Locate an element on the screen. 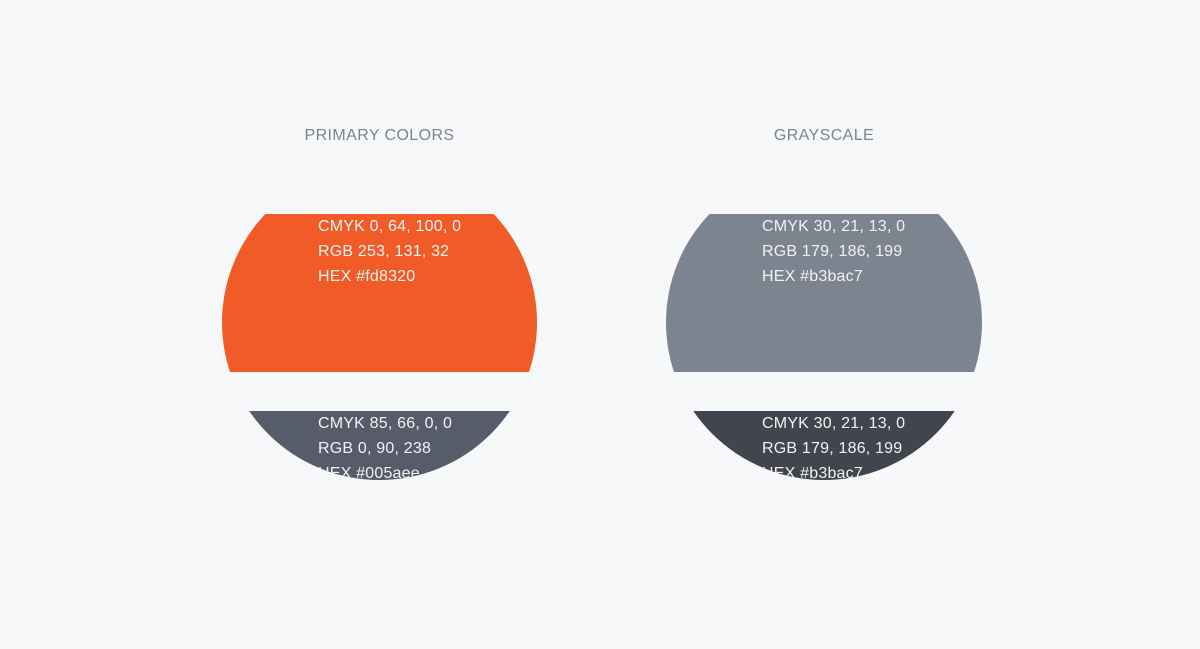 The image size is (1200, 649). cmyk-value: CMYK 85, 66, 0, 0 is located at coordinates (385, 423).